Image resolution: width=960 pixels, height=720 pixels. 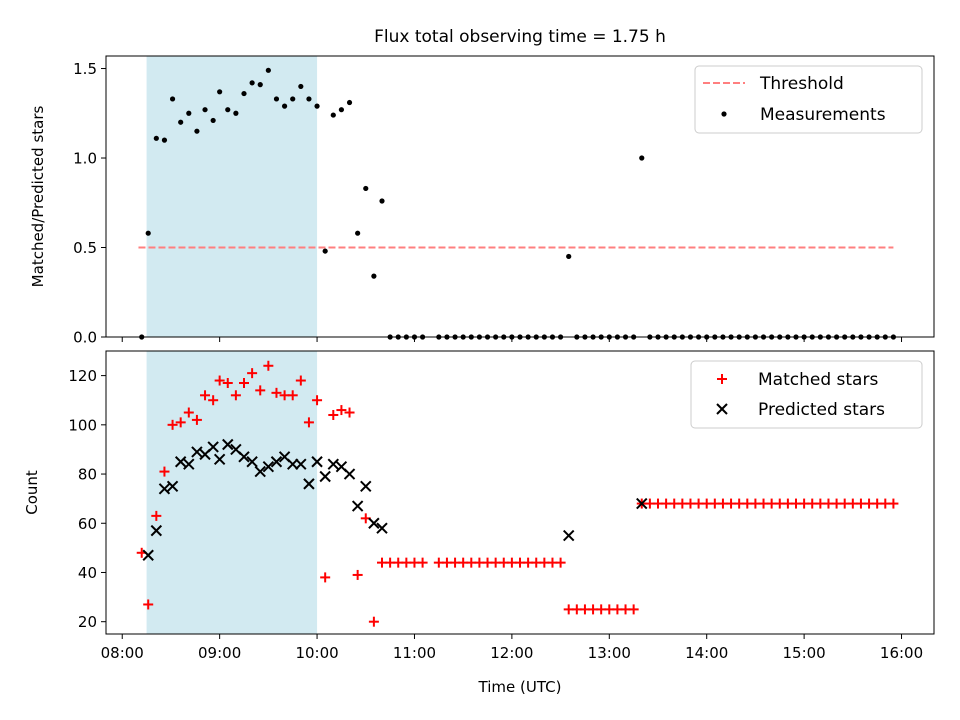 What do you see at coordinates (82, 425) in the screenshot?
I see `y-tick-label: 100` at bounding box center [82, 425].